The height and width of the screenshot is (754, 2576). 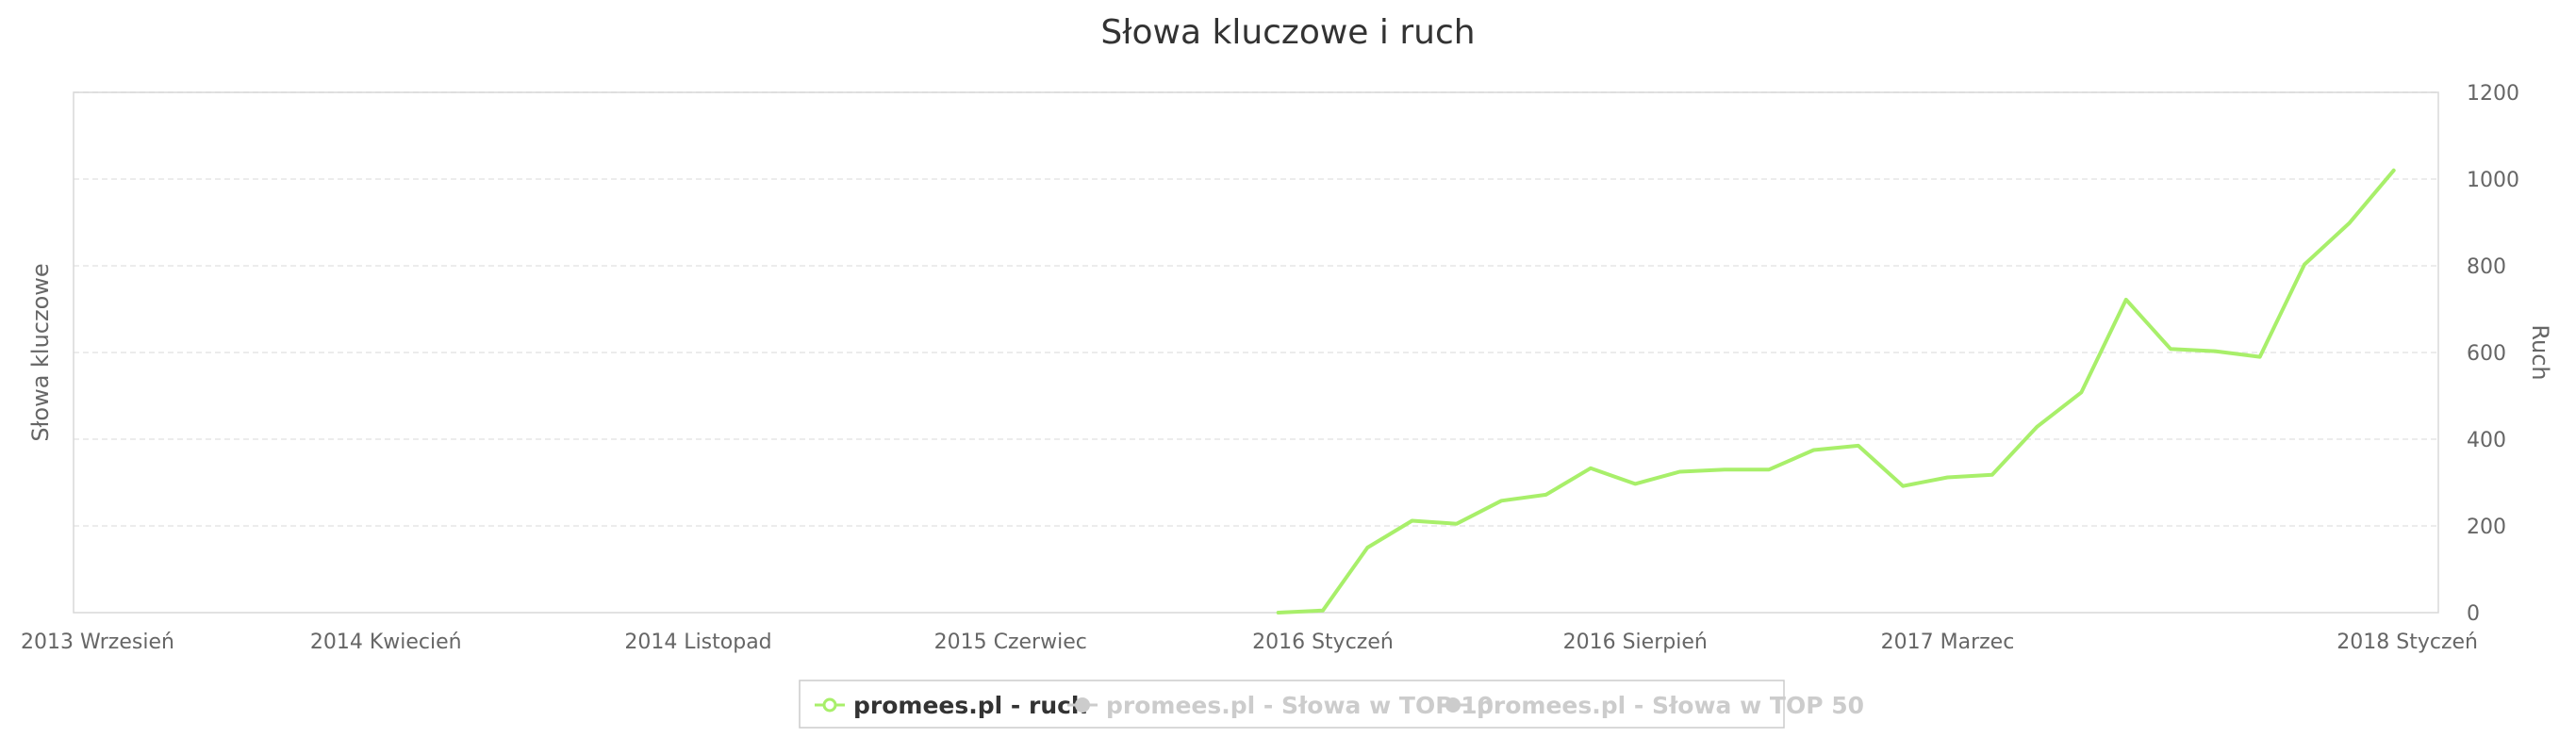 What do you see at coordinates (2407, 642) in the screenshot?
I see `x-tick-label: 2018 Styczeń` at bounding box center [2407, 642].